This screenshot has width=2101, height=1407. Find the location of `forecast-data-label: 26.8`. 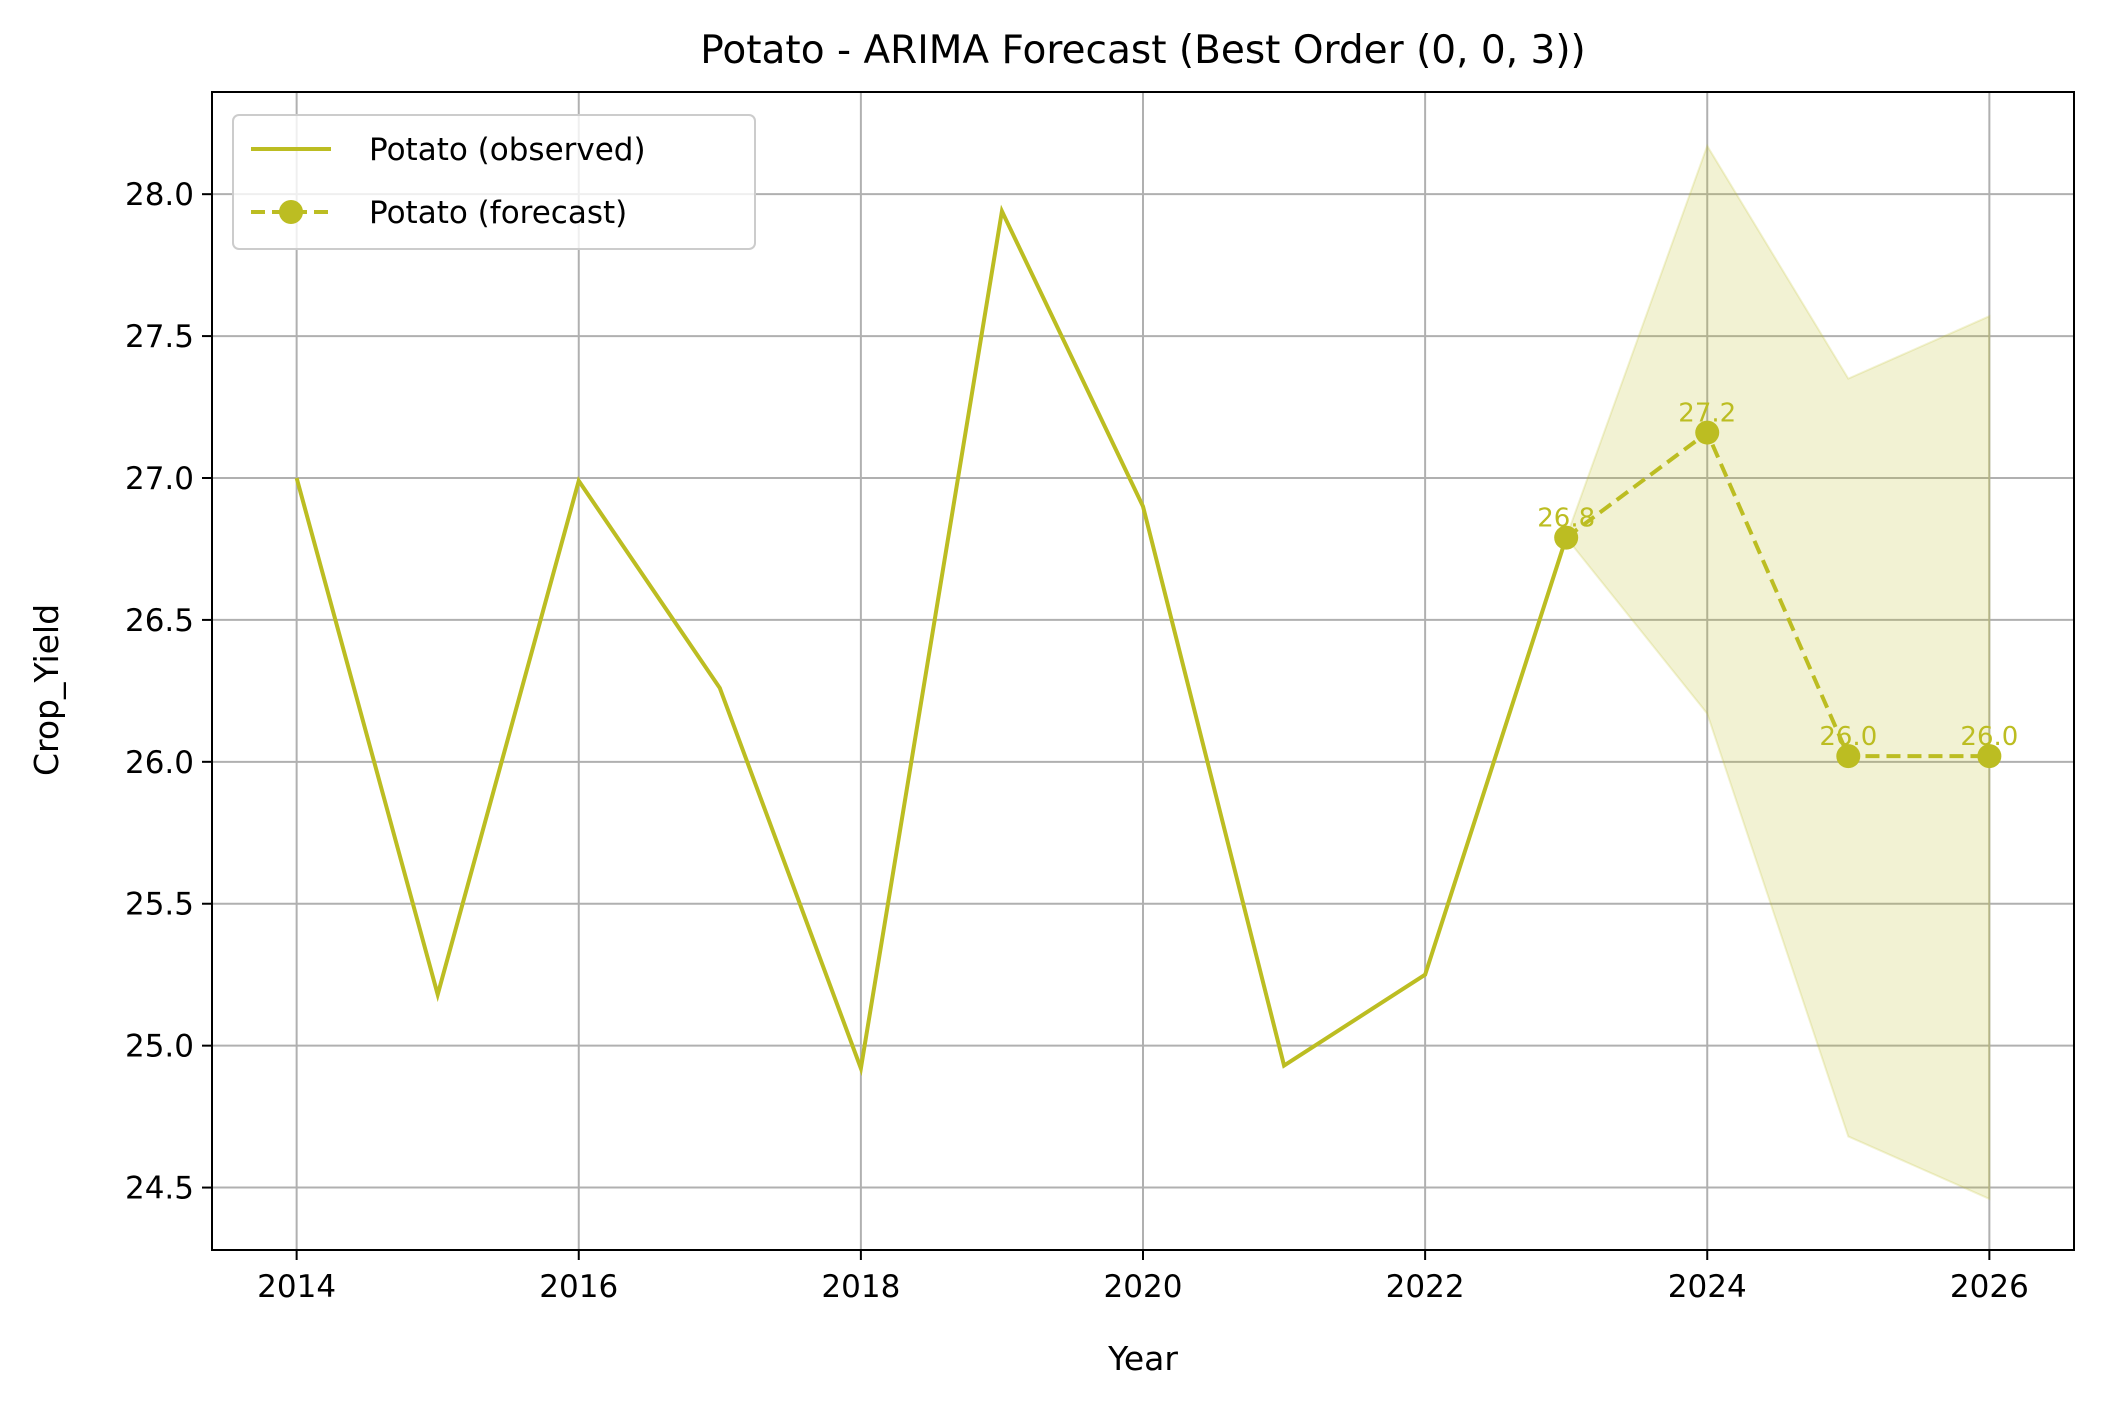

forecast-data-label: 26.8 is located at coordinates (1566, 519).